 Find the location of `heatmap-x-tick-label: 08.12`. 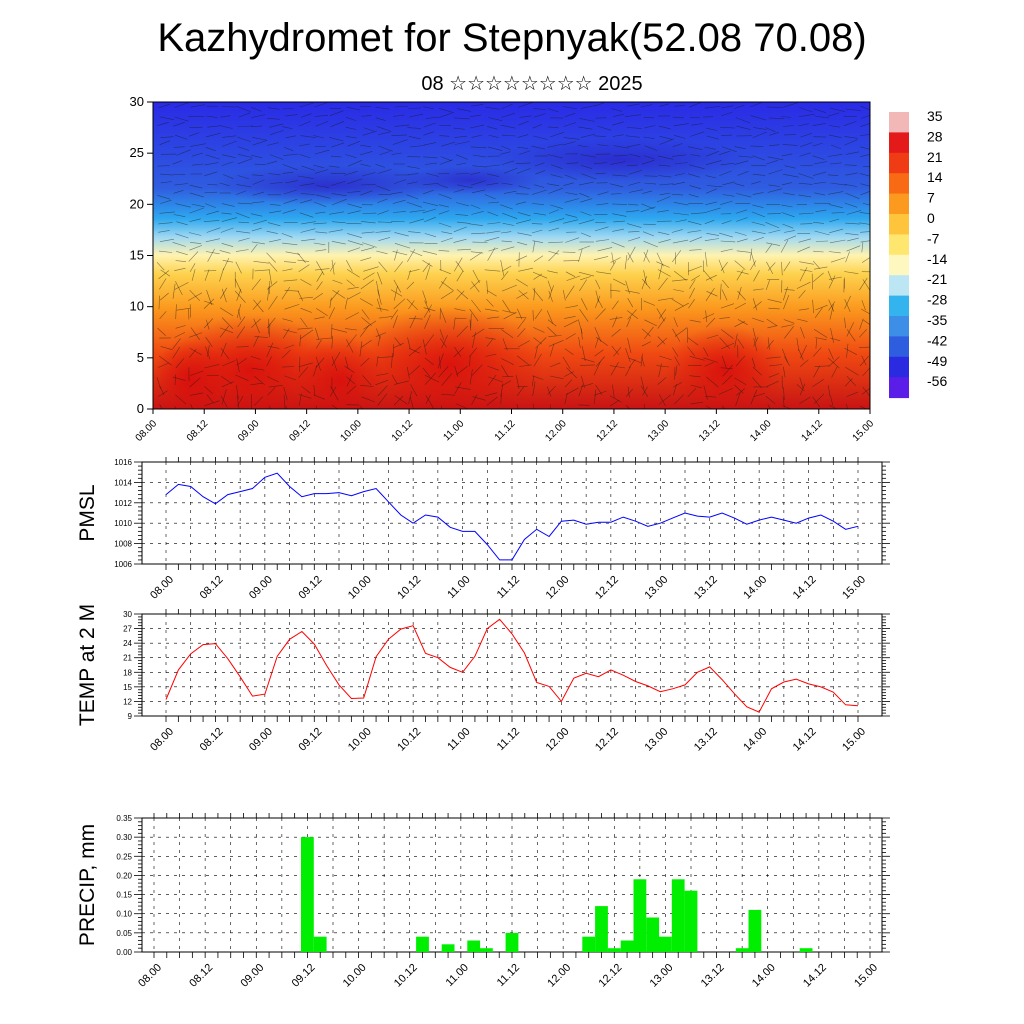

heatmap-x-tick-label: 08.12 is located at coordinates (198, 431).